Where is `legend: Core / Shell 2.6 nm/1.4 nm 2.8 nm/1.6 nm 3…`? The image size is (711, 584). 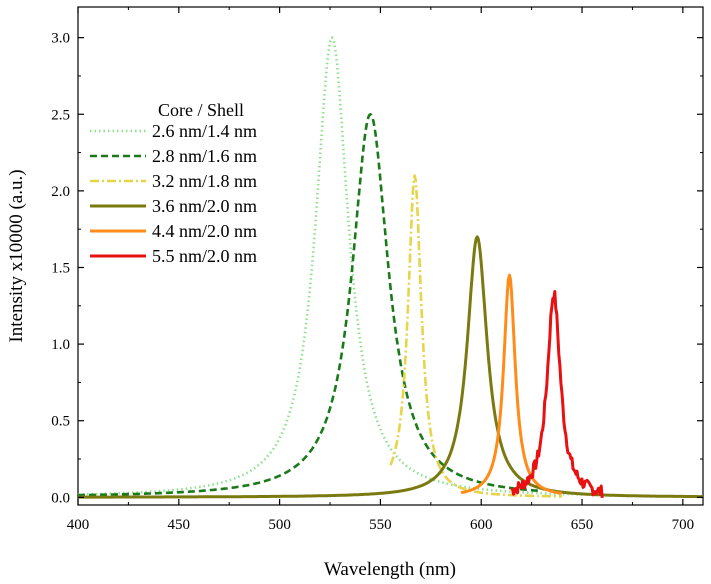
legend: Core / Shell 2.6 nm/1.4 nm 2.8 nm/1.6 nm 3… is located at coordinates (173, 183).